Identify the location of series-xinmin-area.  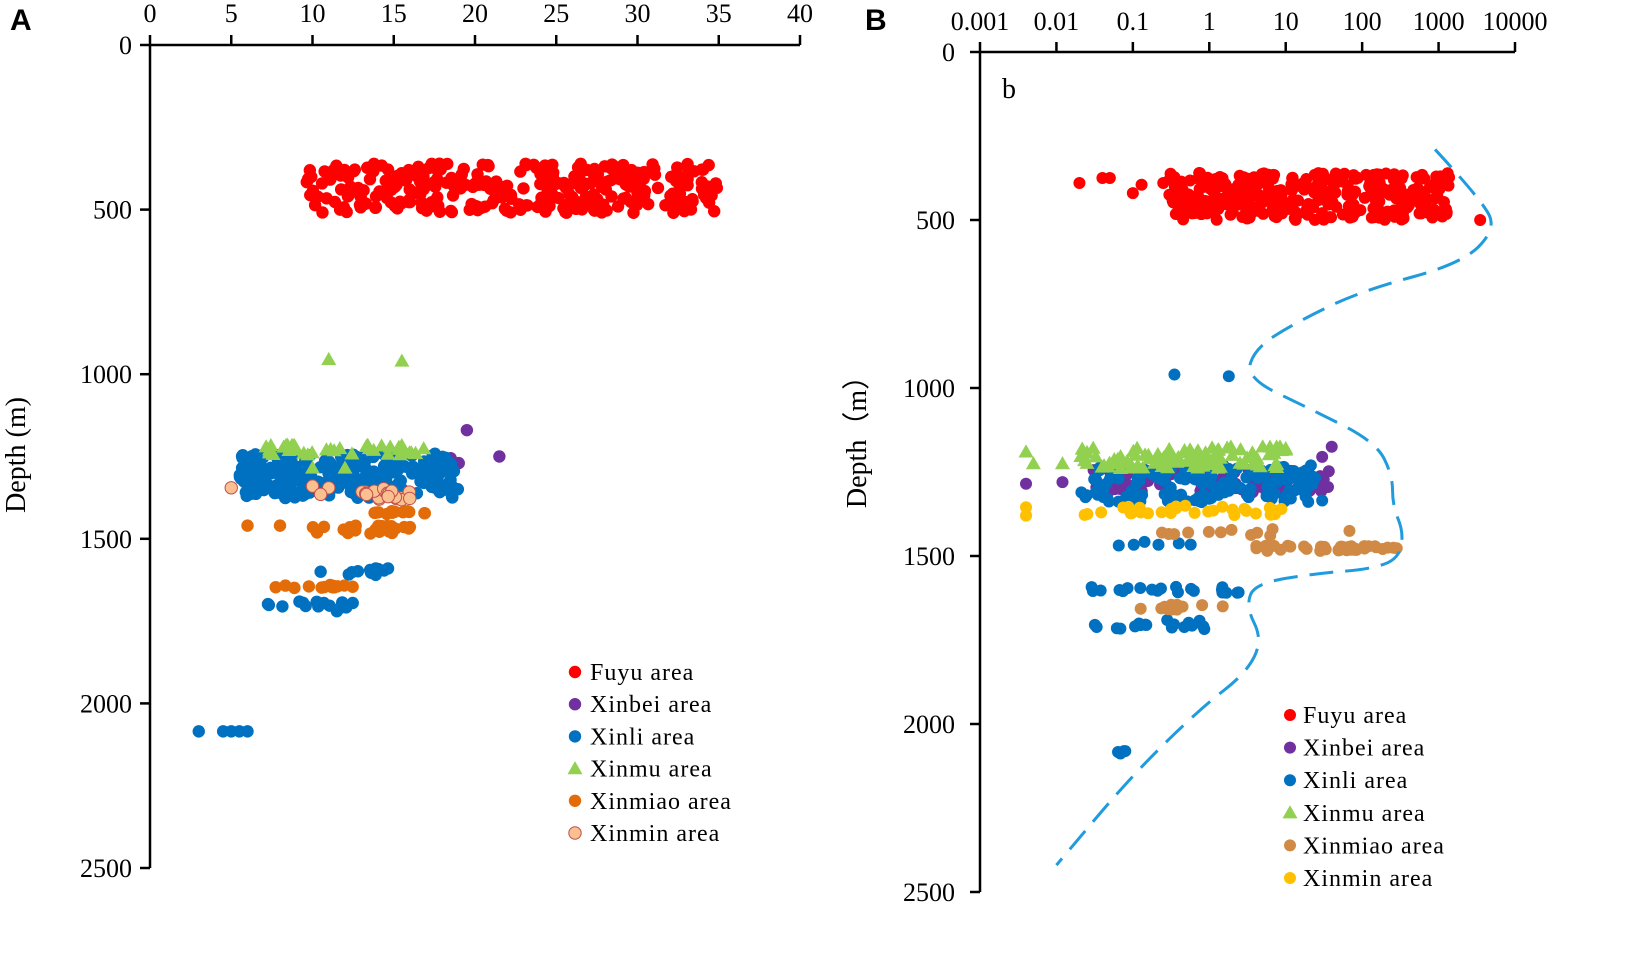
(320, 493).